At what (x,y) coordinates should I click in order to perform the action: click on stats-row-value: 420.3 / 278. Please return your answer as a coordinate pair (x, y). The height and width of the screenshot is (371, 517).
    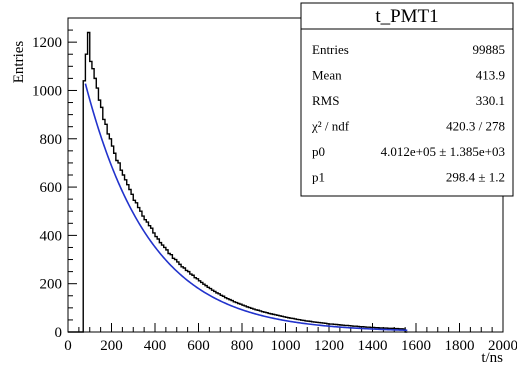
    Looking at the image, I should click on (475, 126).